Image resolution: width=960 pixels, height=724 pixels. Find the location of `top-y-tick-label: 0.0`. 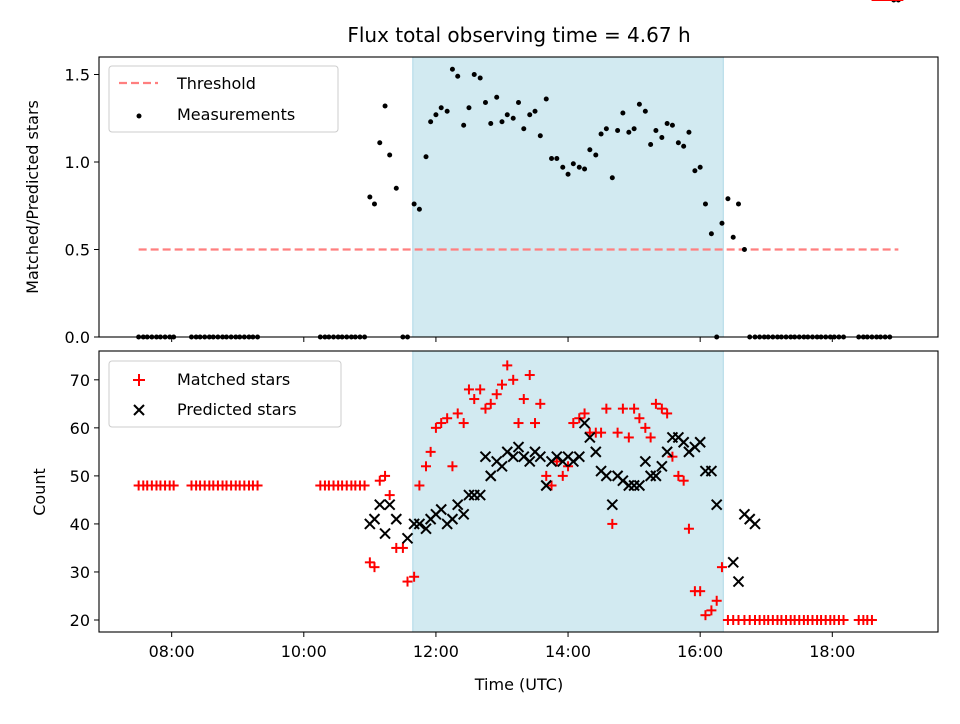

top-y-tick-label: 0.0 is located at coordinates (77, 337).